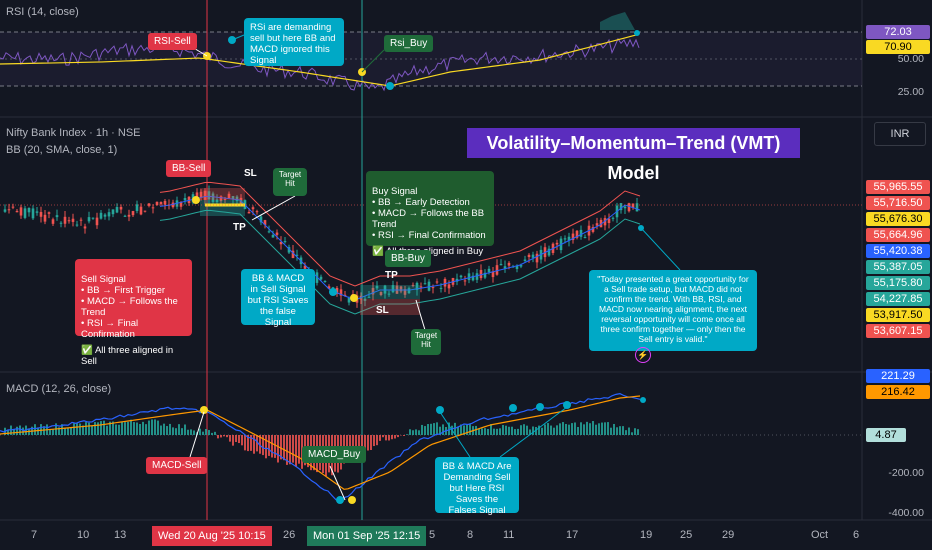 The image size is (932, 550). I want to click on price-tag-3: 55,664.96, so click(898, 235).